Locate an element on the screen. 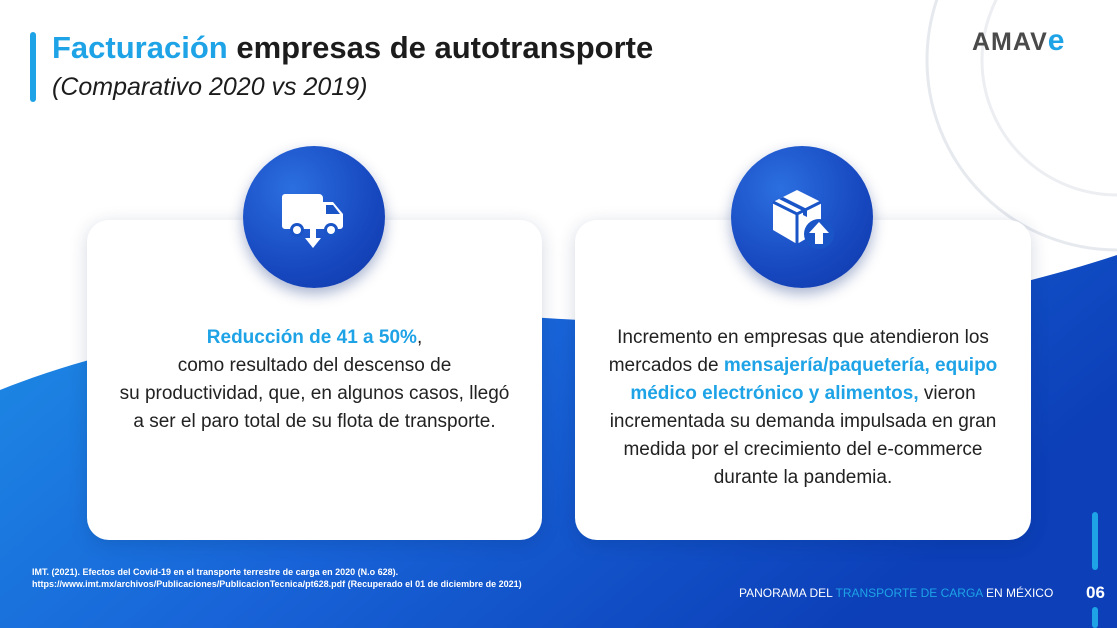 Image resolution: width=1117 pixels, height=628 pixels. footer-suffix: EN MÉXICO is located at coordinates (1018, 593).